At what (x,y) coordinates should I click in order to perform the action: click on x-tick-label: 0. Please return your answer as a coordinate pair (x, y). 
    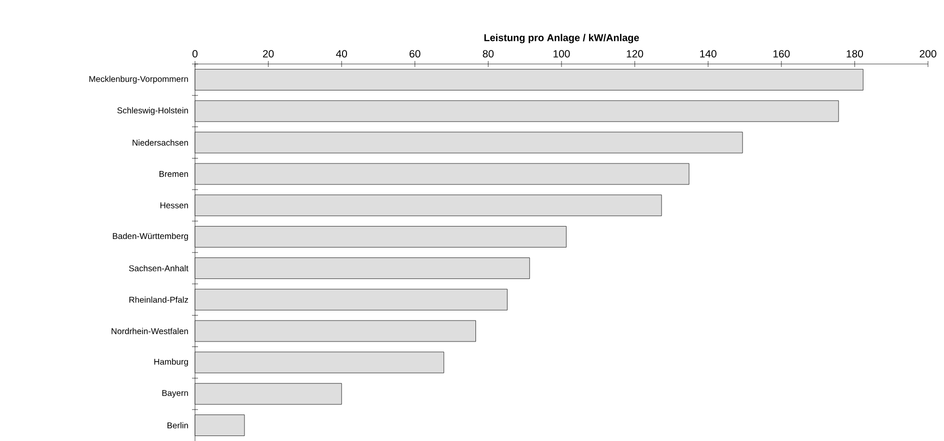
    Looking at the image, I should click on (195, 54).